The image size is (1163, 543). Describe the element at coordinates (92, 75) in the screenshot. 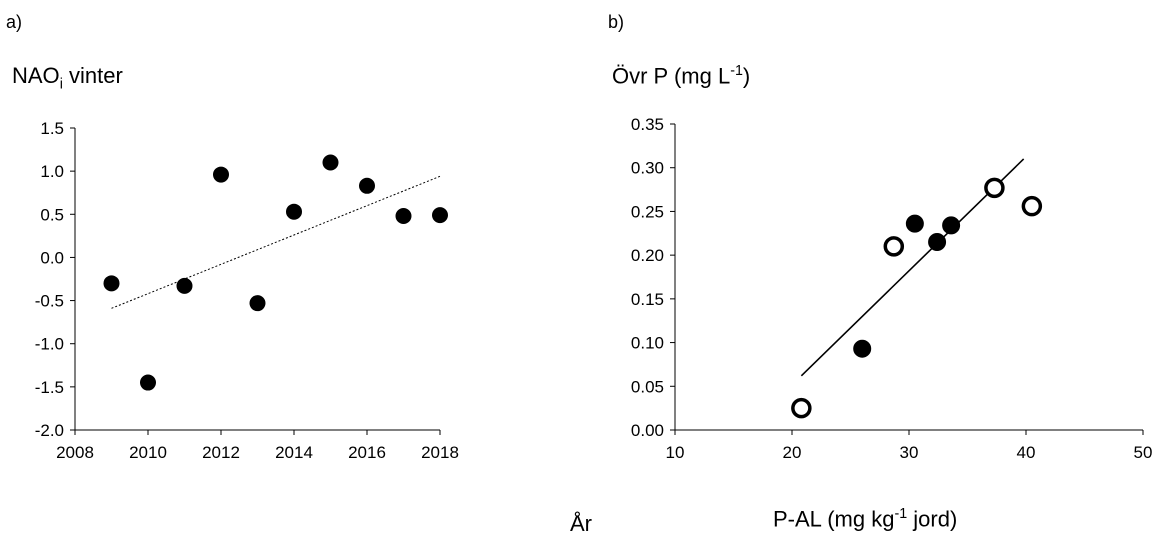

I see `chart-a-y-title-rest: vinter` at that location.